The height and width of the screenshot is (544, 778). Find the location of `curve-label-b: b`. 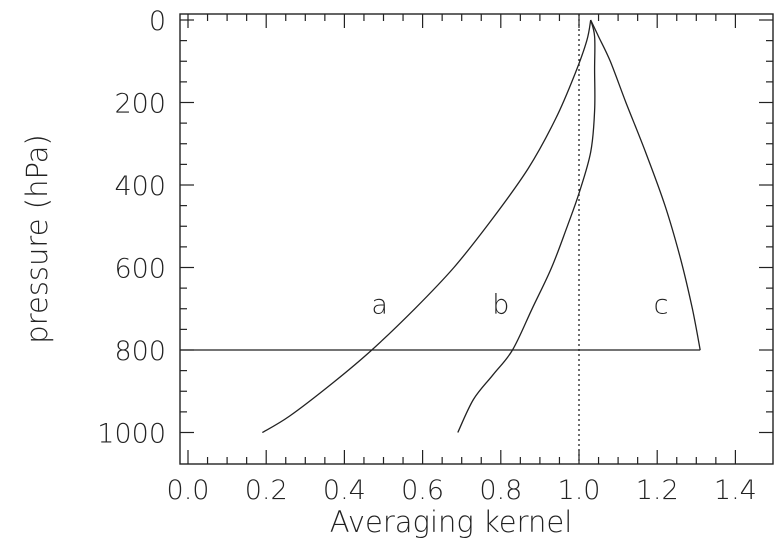

curve-label-b: b is located at coordinates (500, 305).